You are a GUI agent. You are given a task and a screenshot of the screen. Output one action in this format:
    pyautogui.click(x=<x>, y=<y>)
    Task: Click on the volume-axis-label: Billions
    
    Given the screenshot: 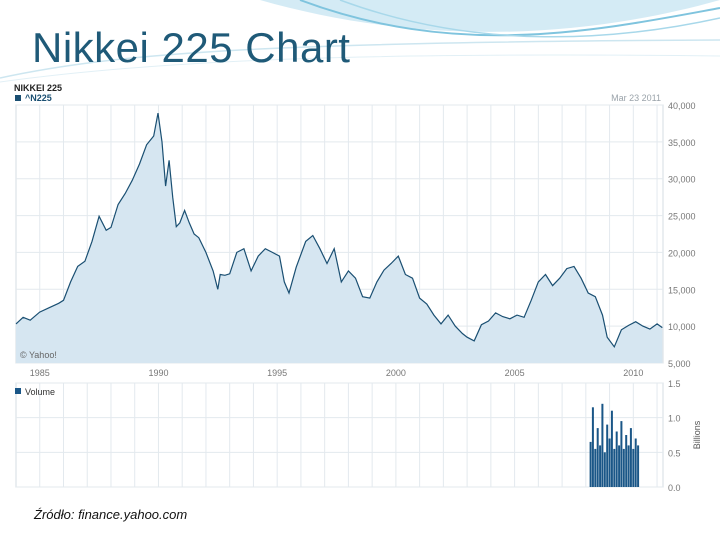 What is the action you would take?
    pyautogui.click(x=697, y=434)
    